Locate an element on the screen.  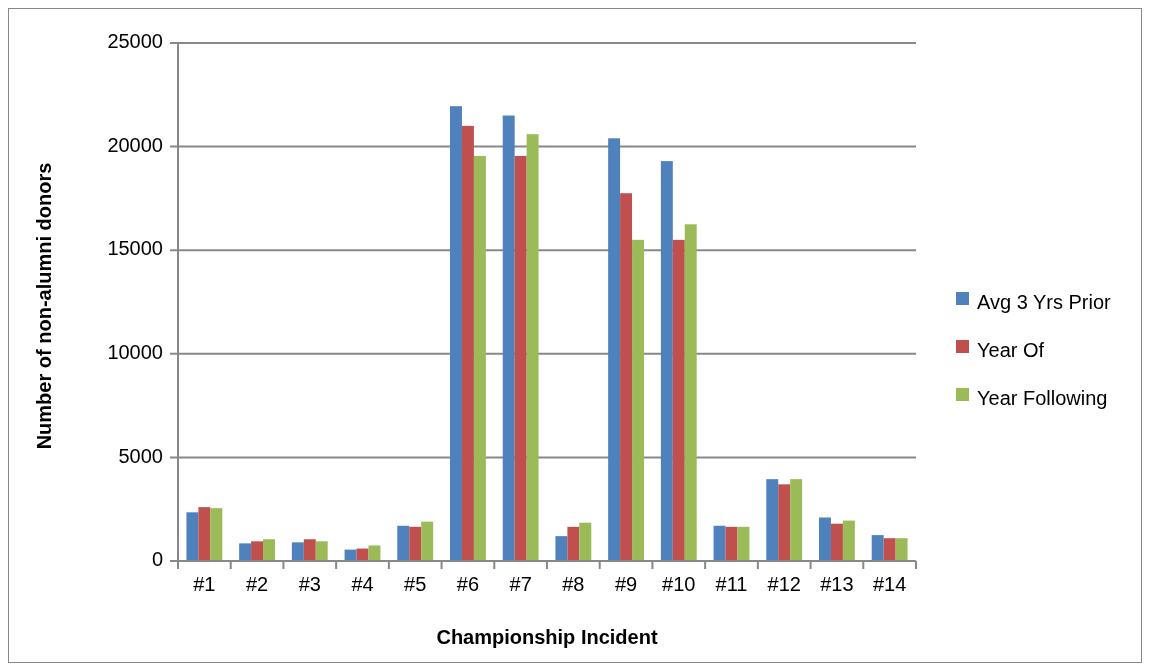
y-tick-label: 10000 is located at coordinates (135, 352).